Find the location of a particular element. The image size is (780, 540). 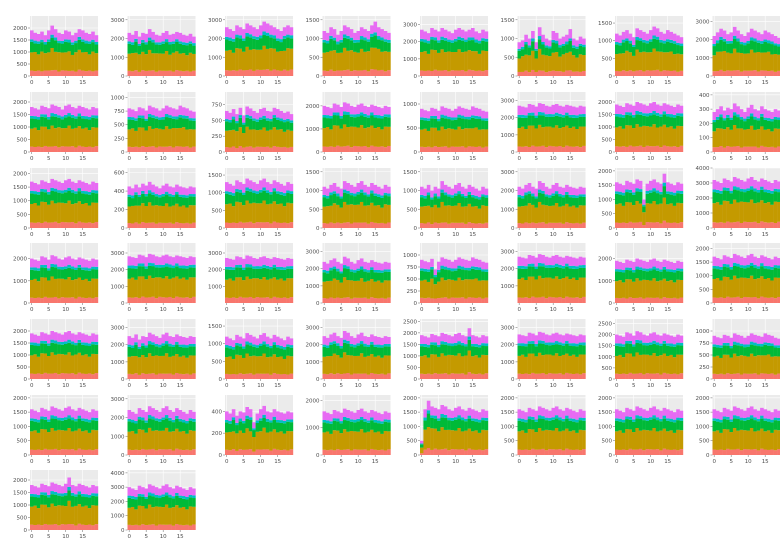

y-tick-label: 3000 is located at coordinates (118, 329).